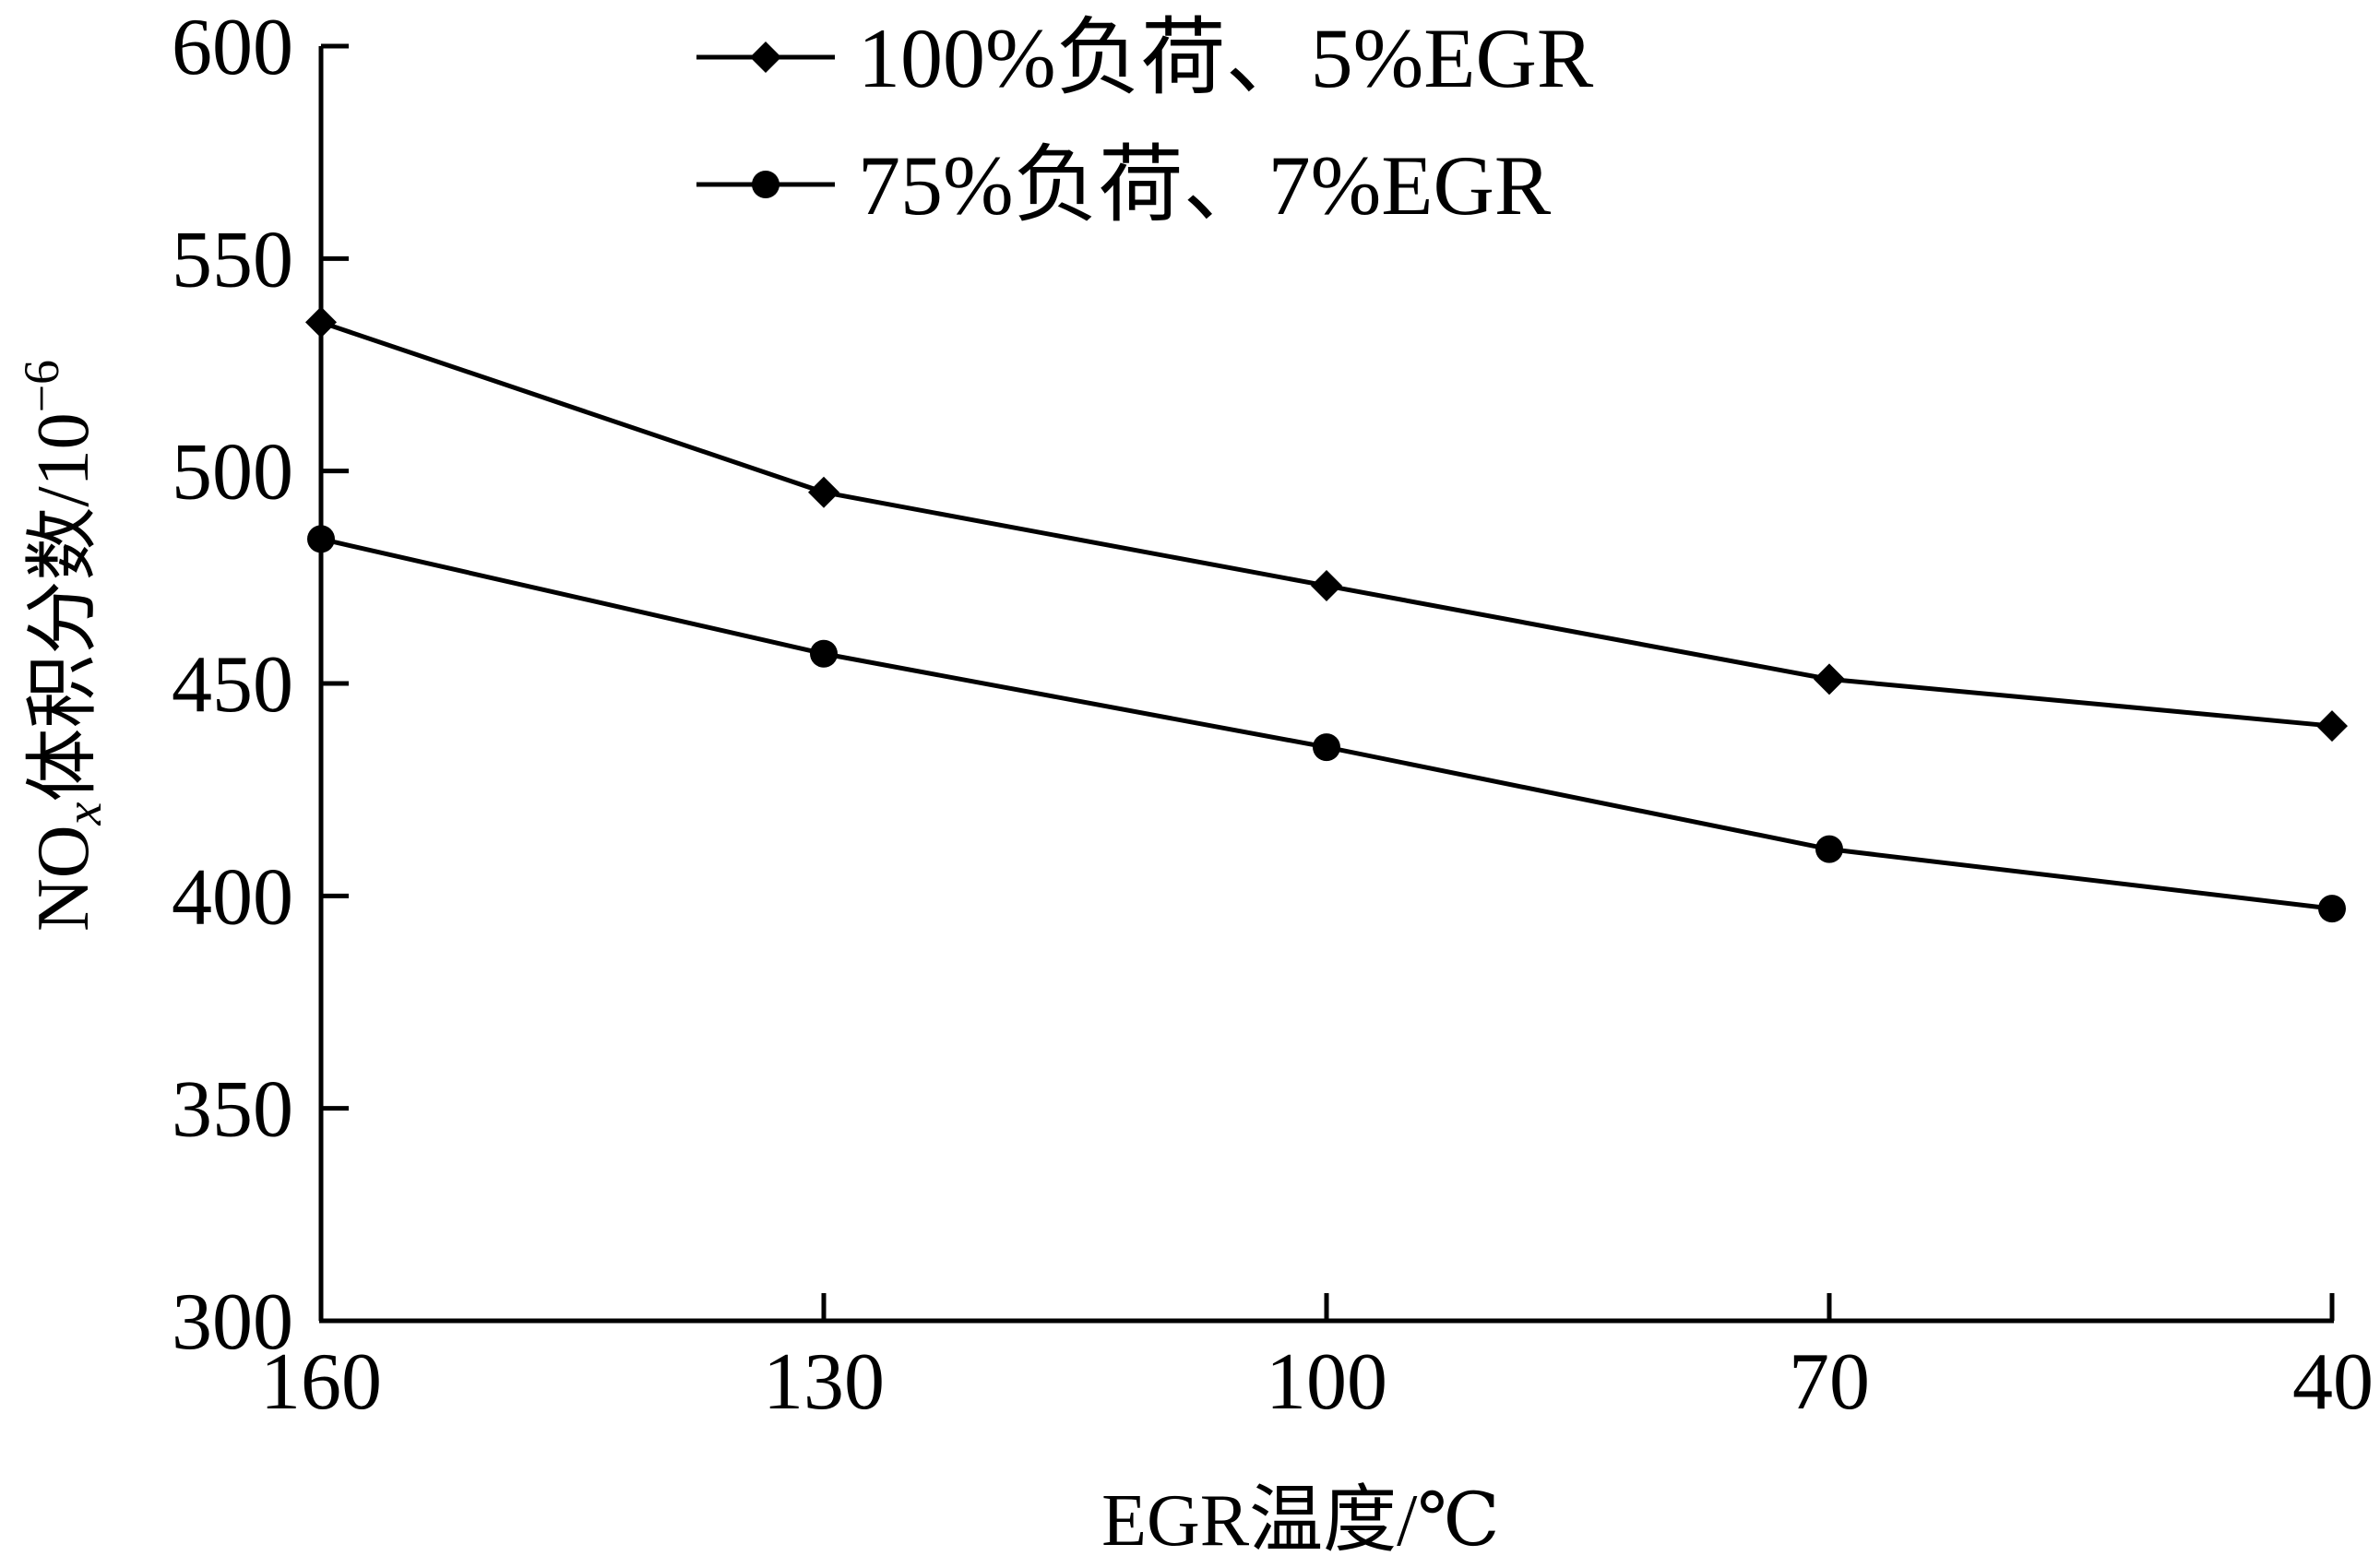 This screenshot has width=2380, height=1556. What do you see at coordinates (1300, 1518) in the screenshot?
I see `x-axis-label: EGR温度/℃` at bounding box center [1300, 1518].